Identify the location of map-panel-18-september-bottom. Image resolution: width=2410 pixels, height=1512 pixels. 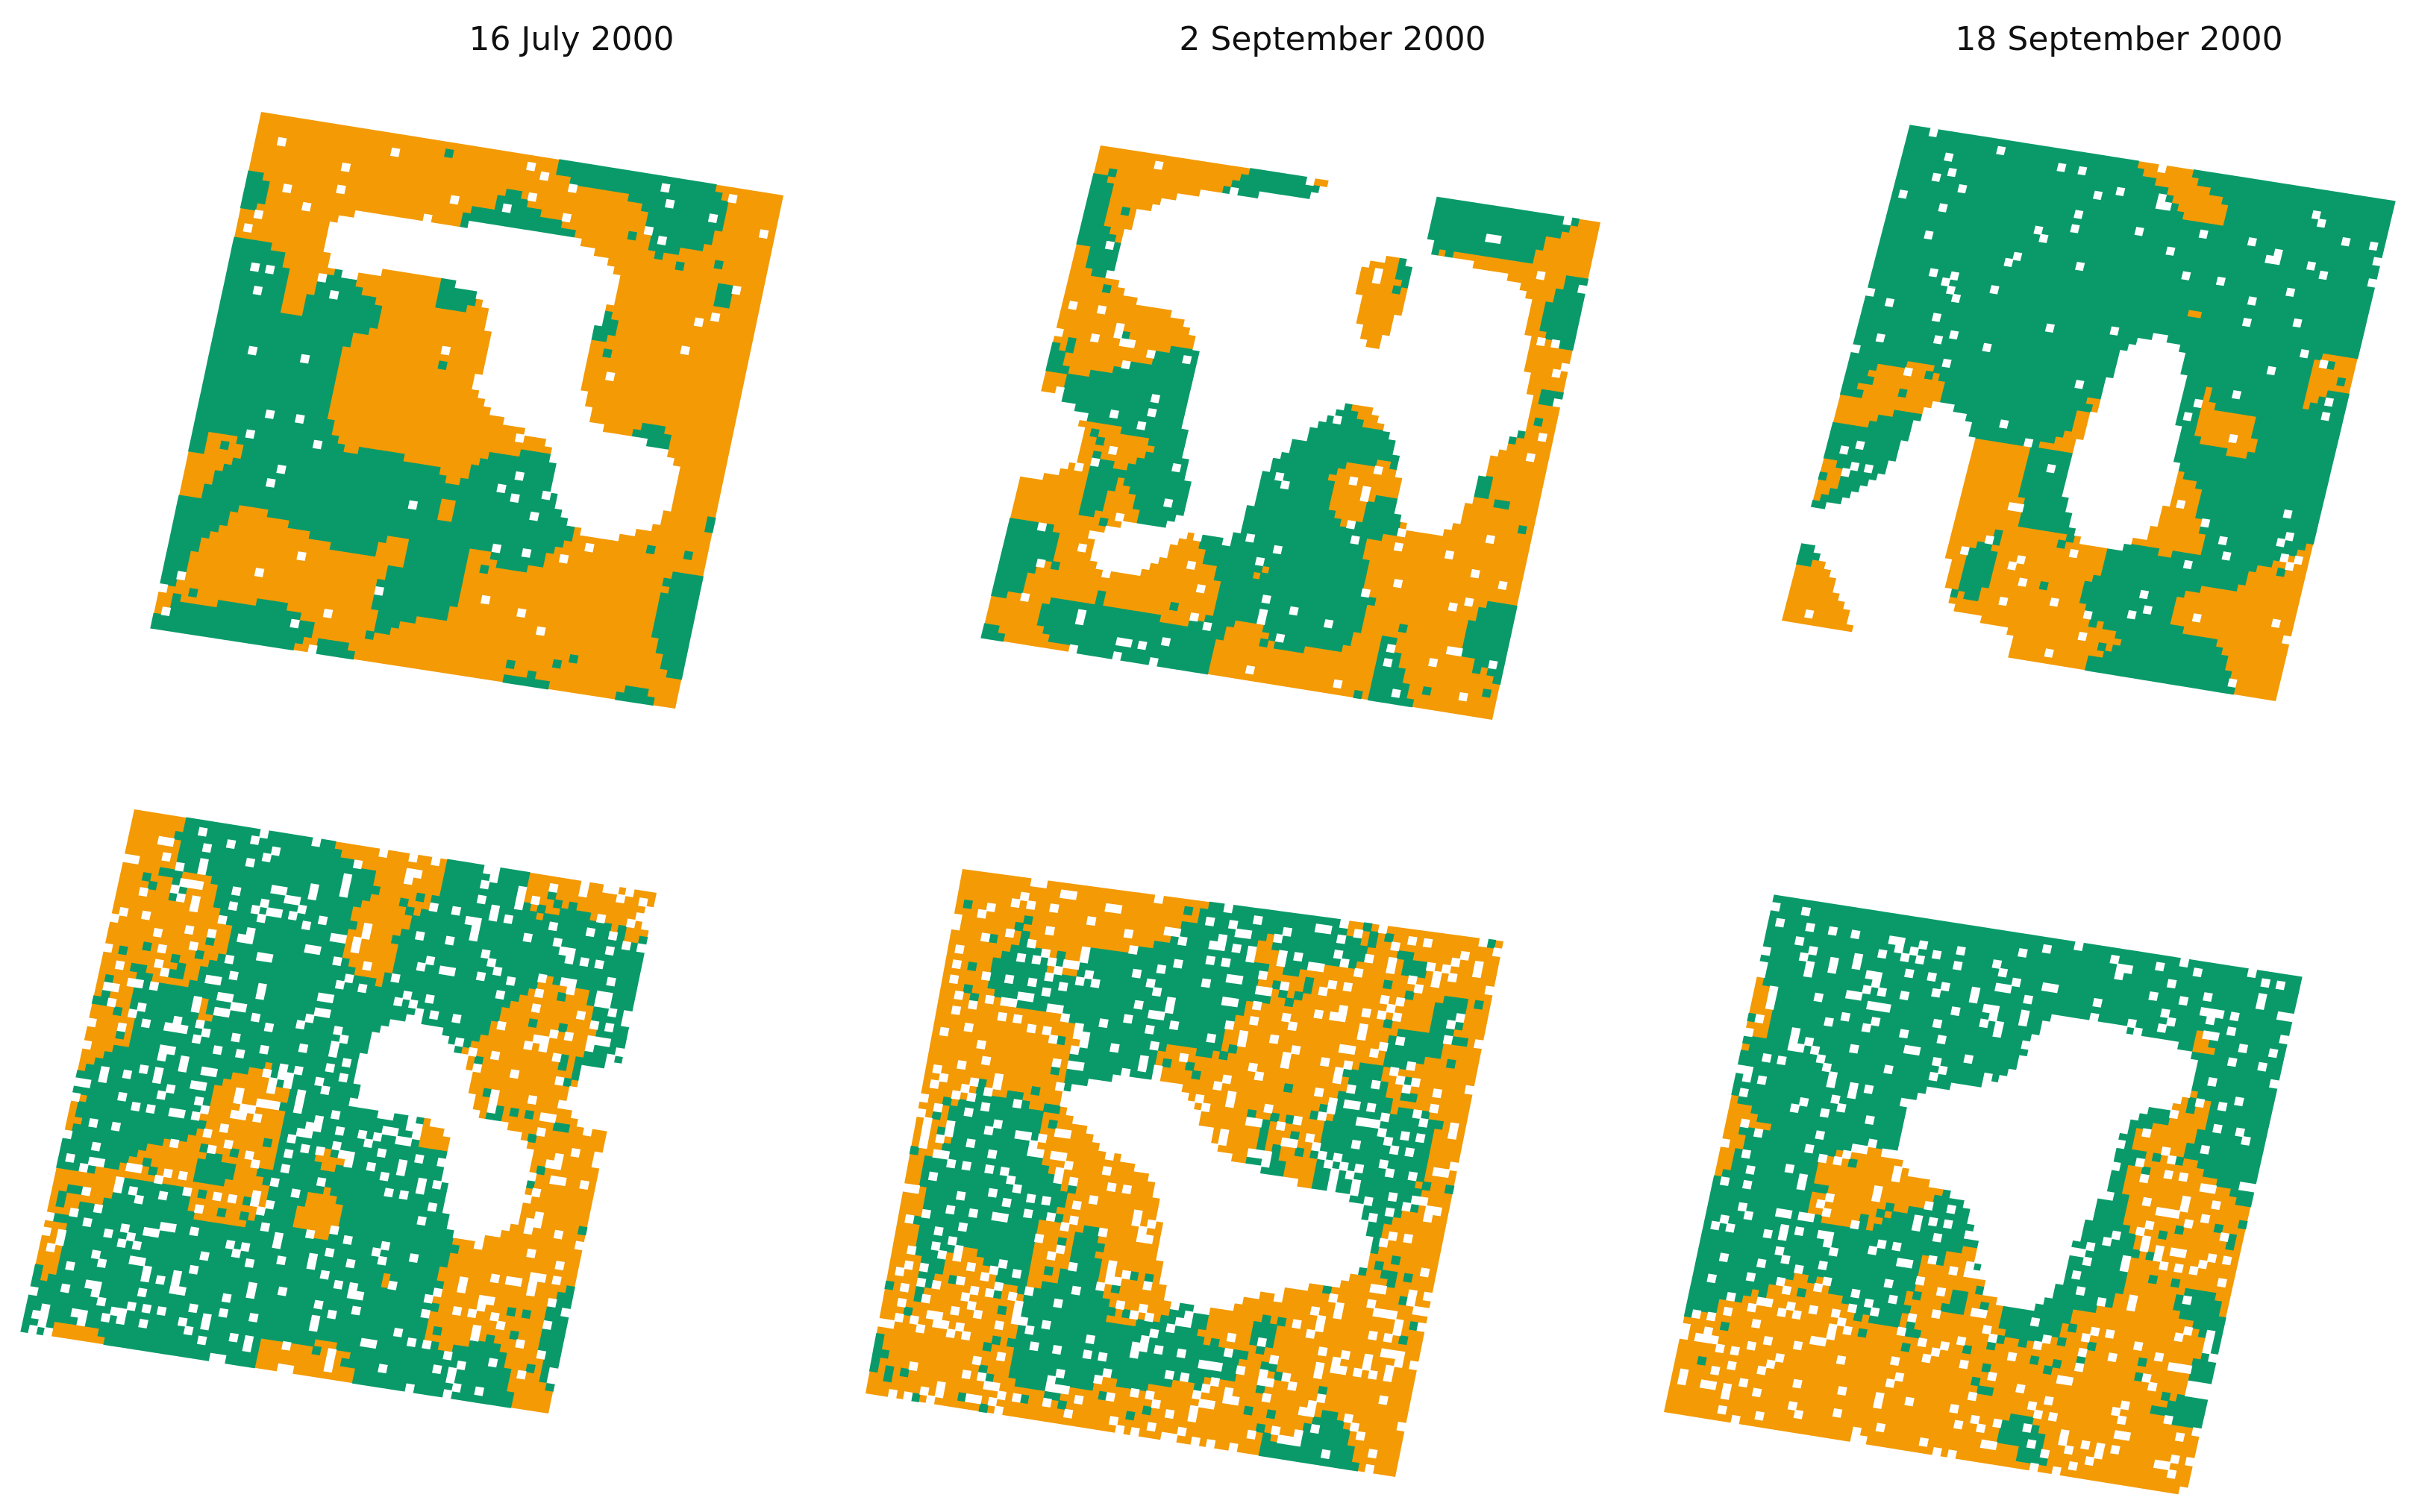
(1983, 1195).